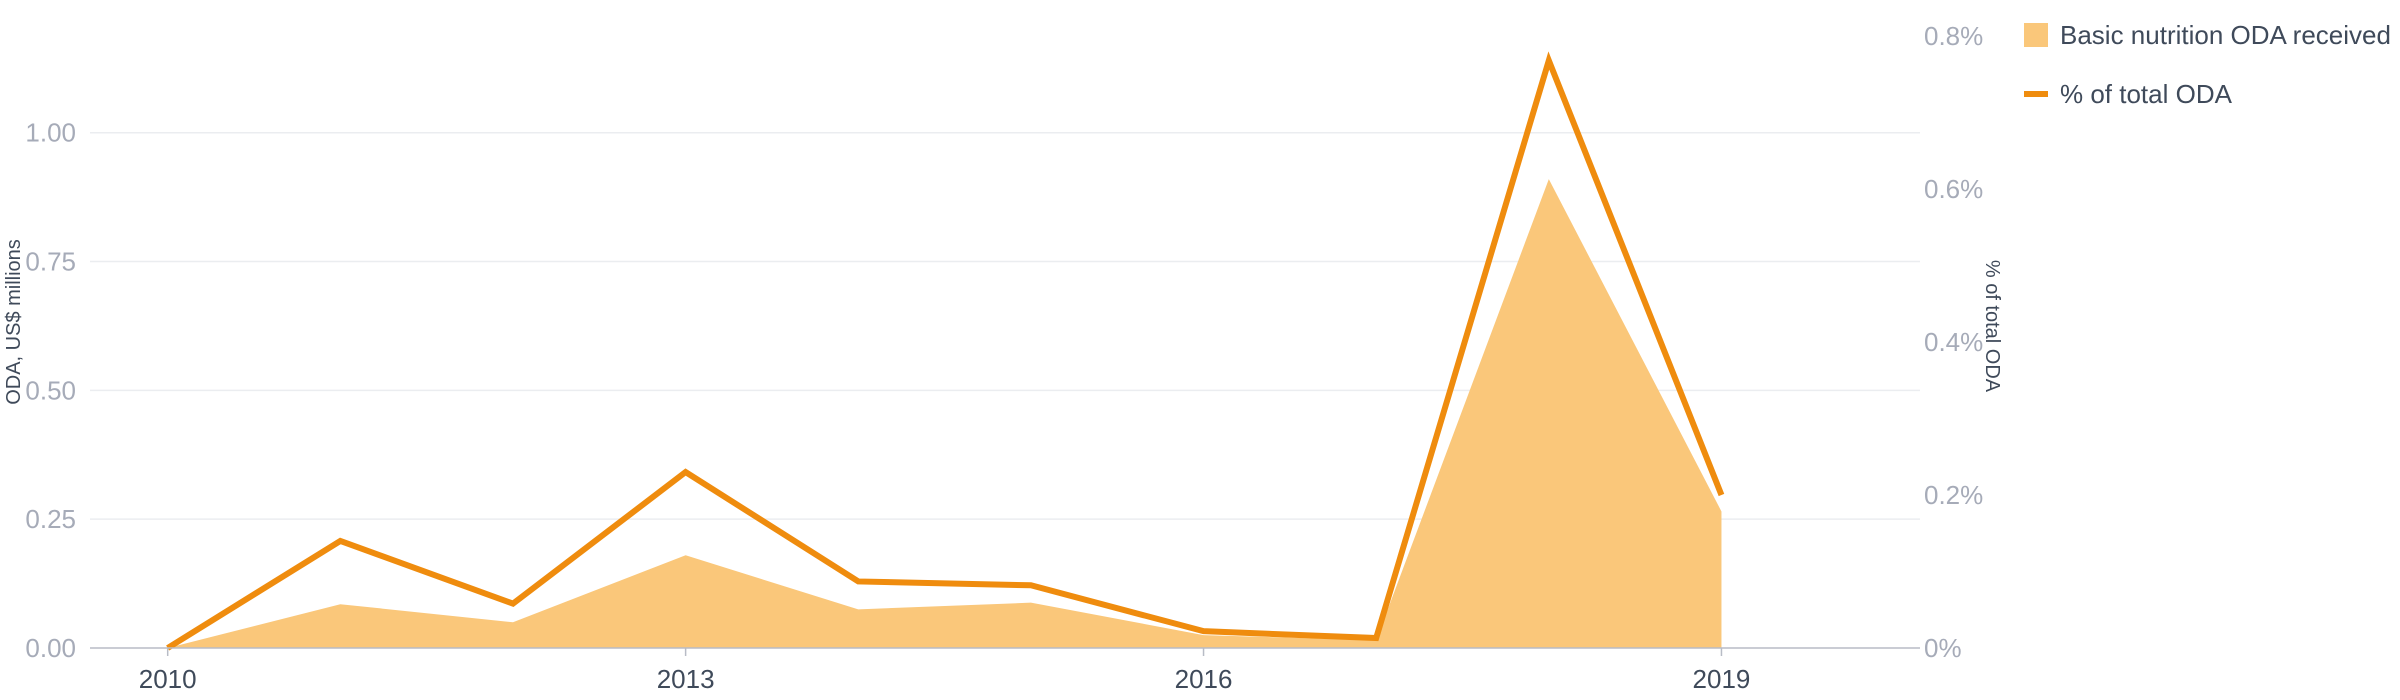  What do you see at coordinates (50, 648) in the screenshot?
I see `y-left-tick-label: 0.00` at bounding box center [50, 648].